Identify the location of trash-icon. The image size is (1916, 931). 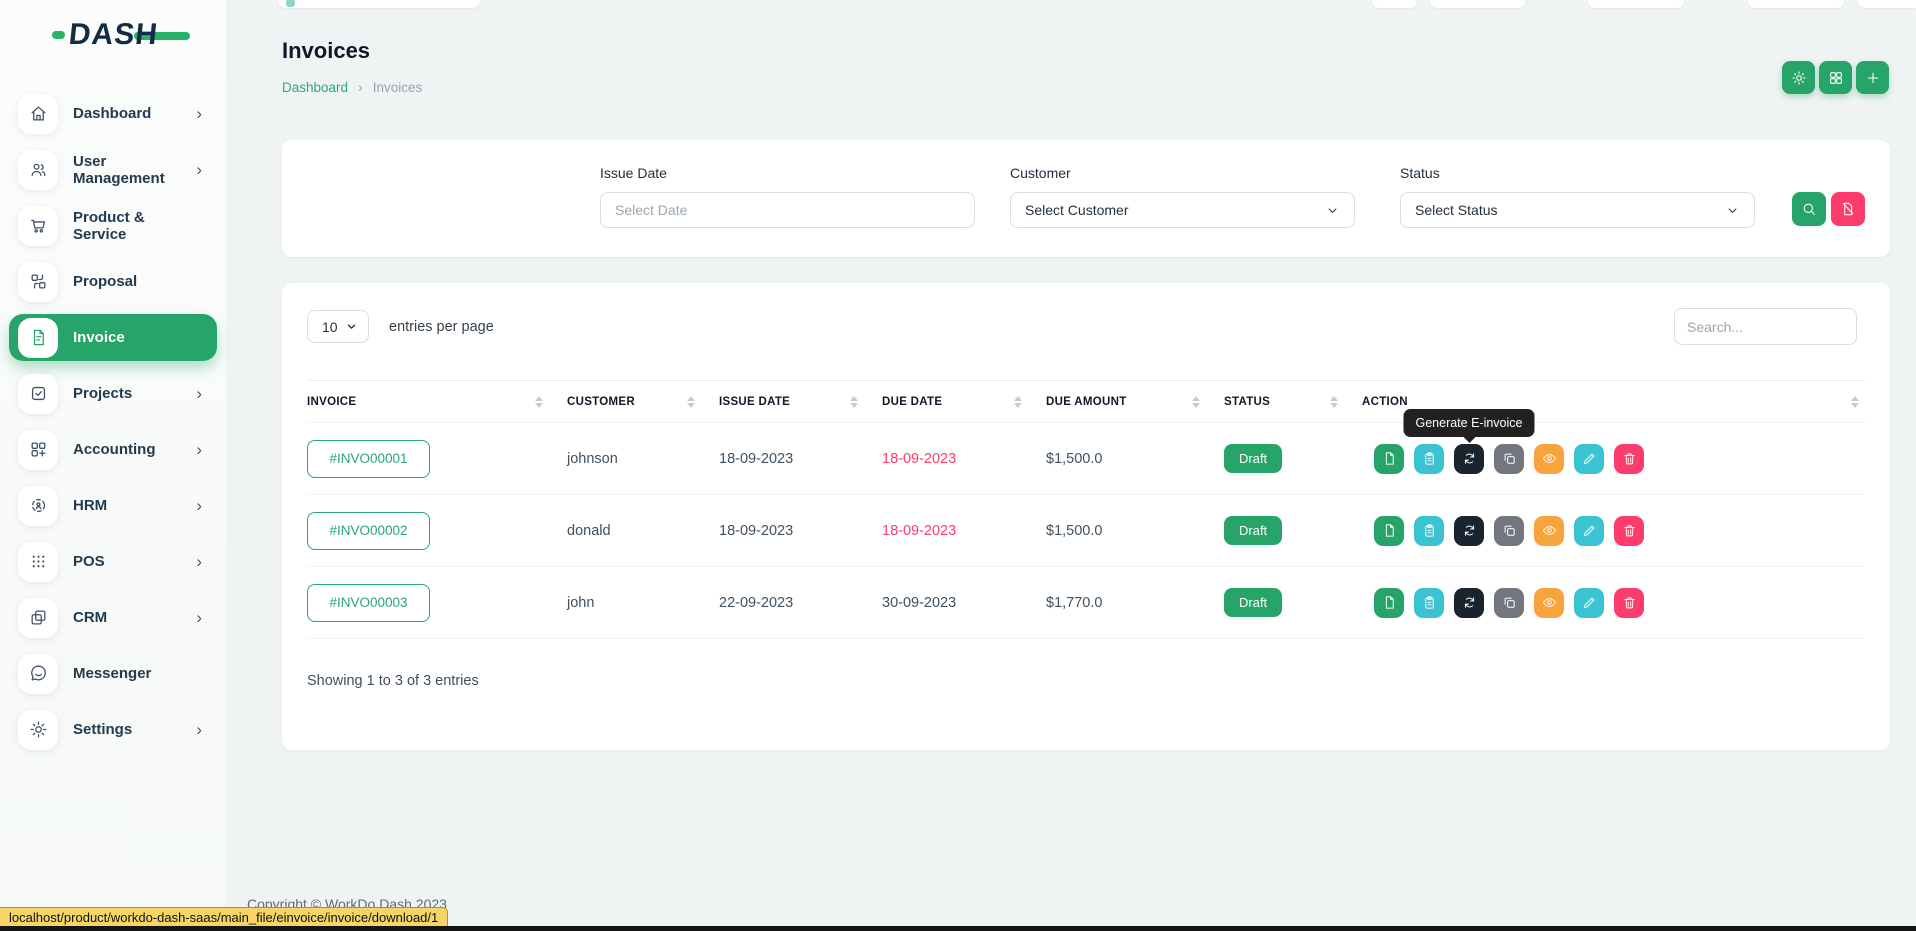
(1629, 458).